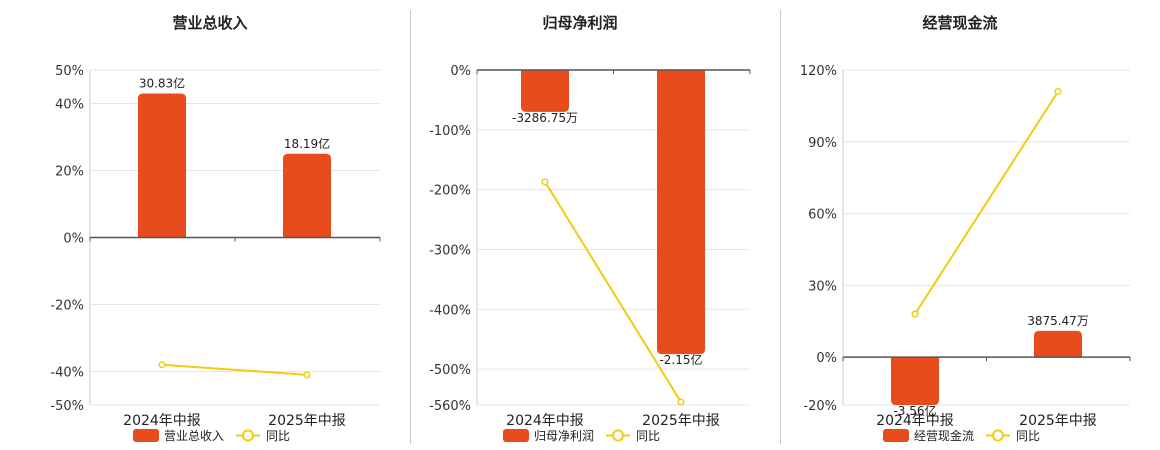 The width and height of the screenshot is (1160, 450). What do you see at coordinates (822, 215) in the screenshot?
I see `y-tick-label: 60%` at bounding box center [822, 215].